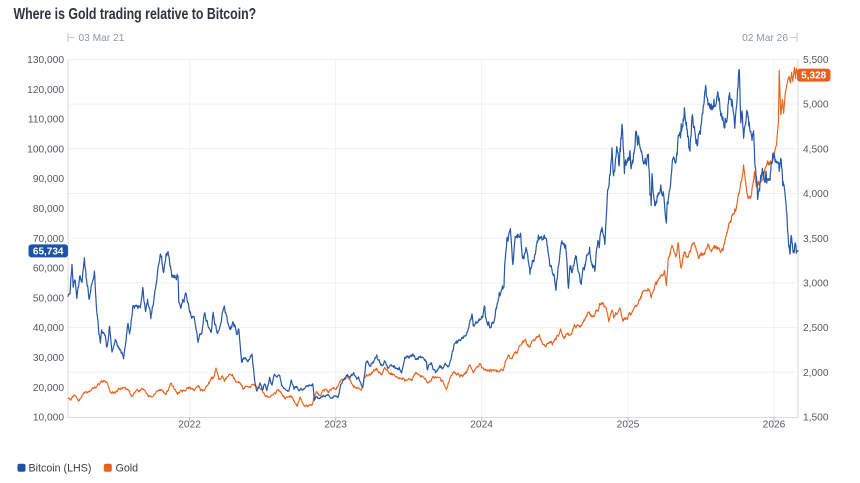 The height and width of the screenshot is (483, 860). What do you see at coordinates (816, 418) in the screenshot?
I see `svg-text: 1,500` at bounding box center [816, 418].